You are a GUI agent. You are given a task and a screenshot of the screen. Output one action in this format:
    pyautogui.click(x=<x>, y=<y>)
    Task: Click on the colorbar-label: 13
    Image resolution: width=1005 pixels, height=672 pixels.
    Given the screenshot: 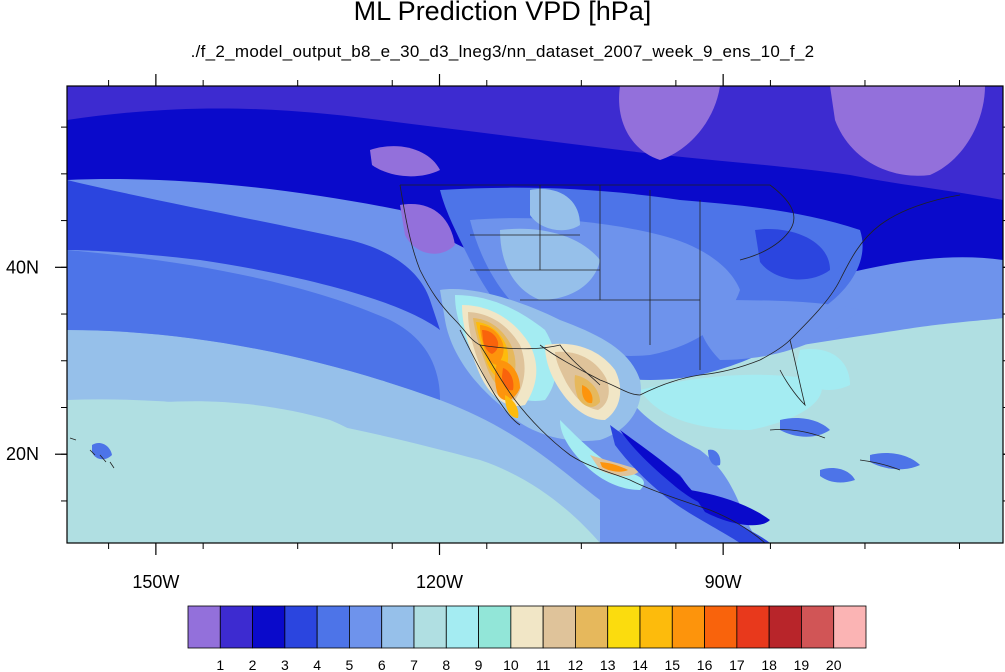 What is the action you would take?
    pyautogui.click(x=608, y=664)
    